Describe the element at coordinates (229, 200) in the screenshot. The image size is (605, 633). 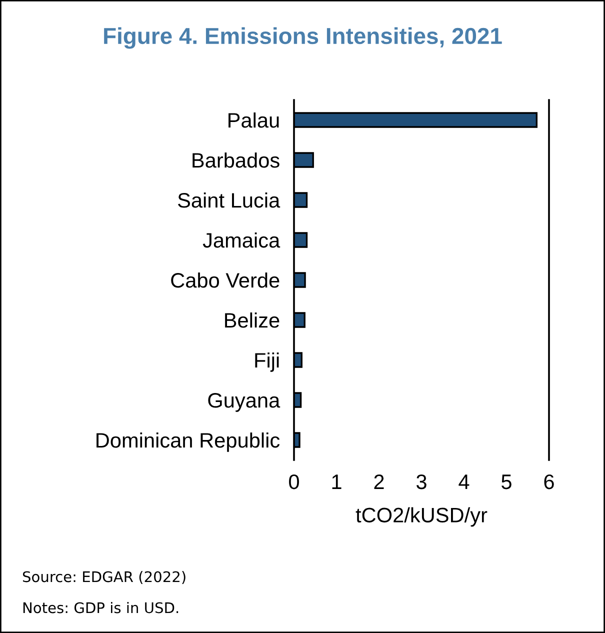
I see `y-tick-label: Saint Lucia` at that location.